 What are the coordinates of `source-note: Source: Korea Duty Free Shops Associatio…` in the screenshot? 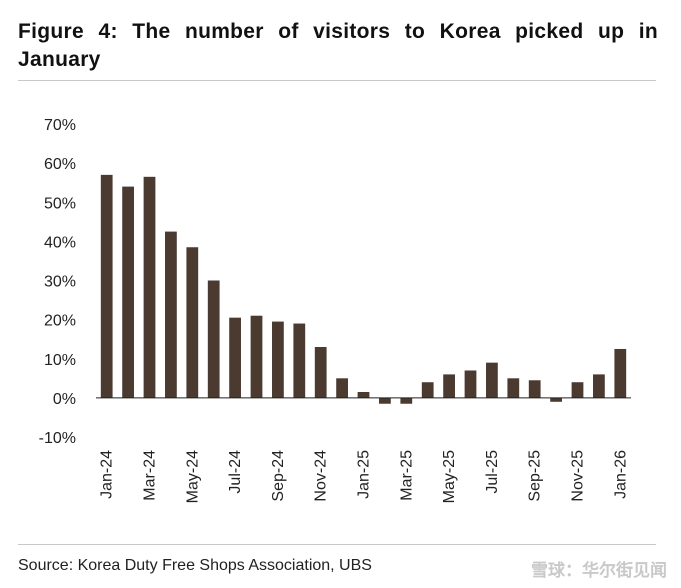 It's located at (195, 565).